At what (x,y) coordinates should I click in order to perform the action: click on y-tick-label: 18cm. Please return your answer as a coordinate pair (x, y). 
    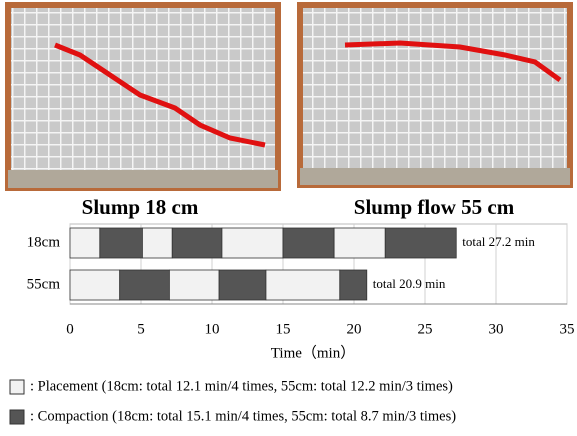
    Looking at the image, I should click on (44, 242).